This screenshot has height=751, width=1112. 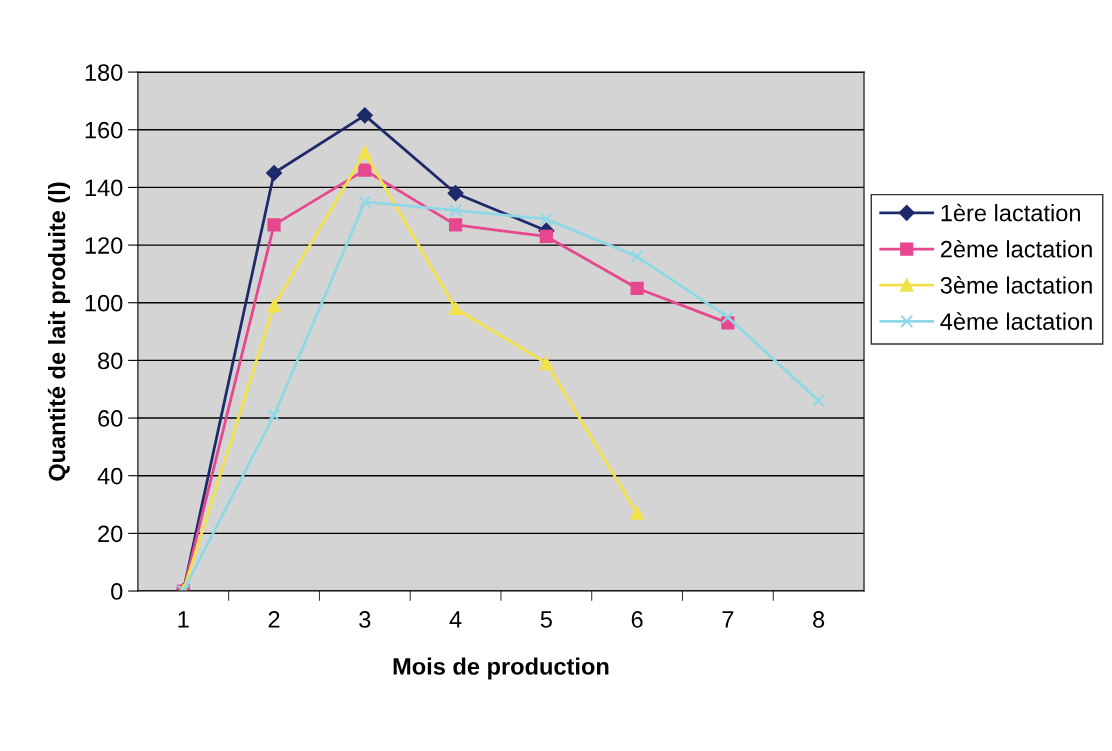 I want to click on legend-label: 4ème lactation, so click(x=1016, y=321).